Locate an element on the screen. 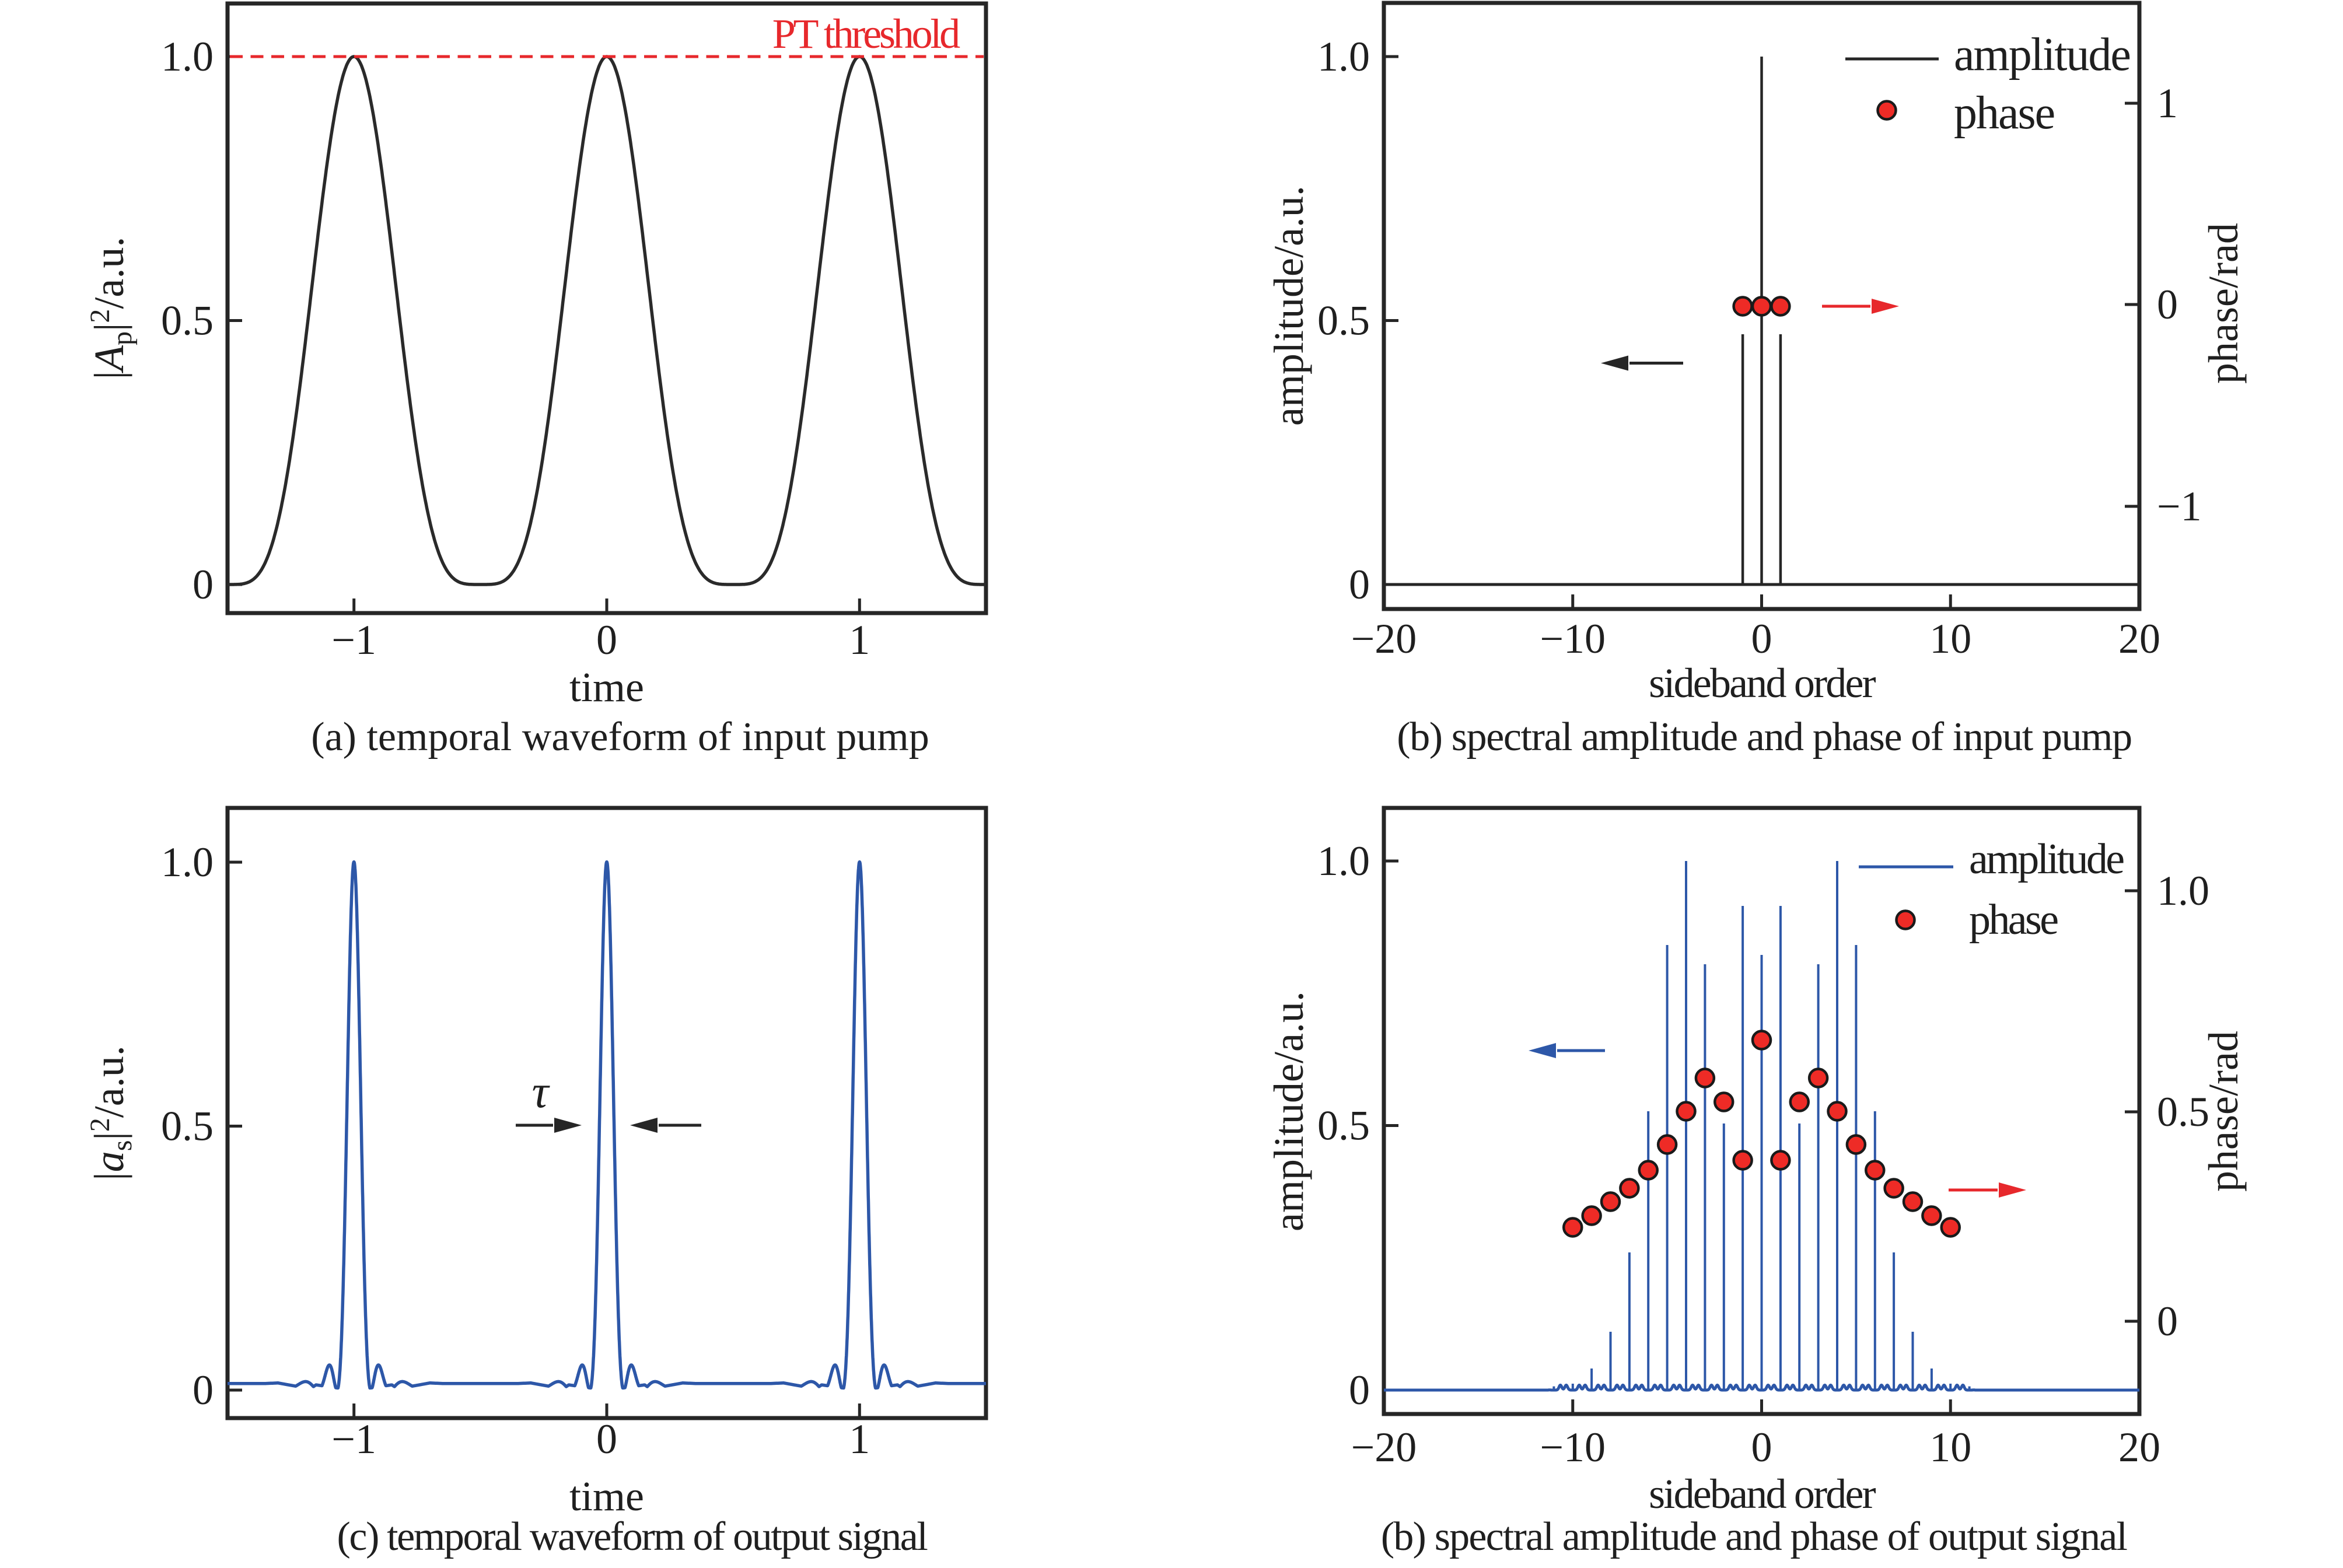  svg-text: p is located at coordinates (122, 338).